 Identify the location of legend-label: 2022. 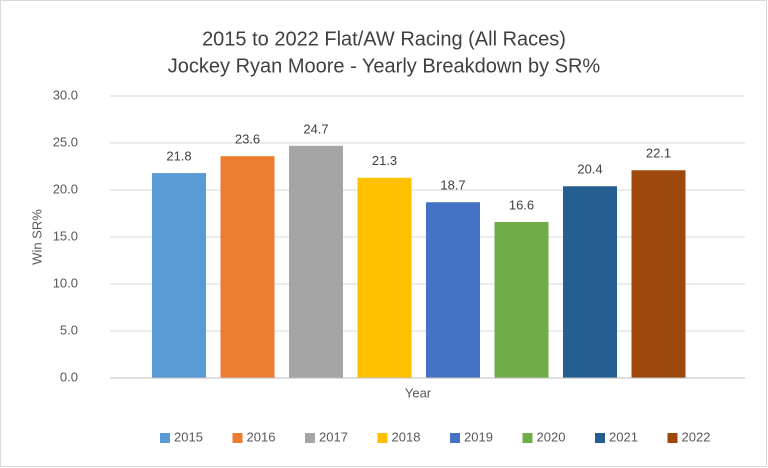
(696, 436).